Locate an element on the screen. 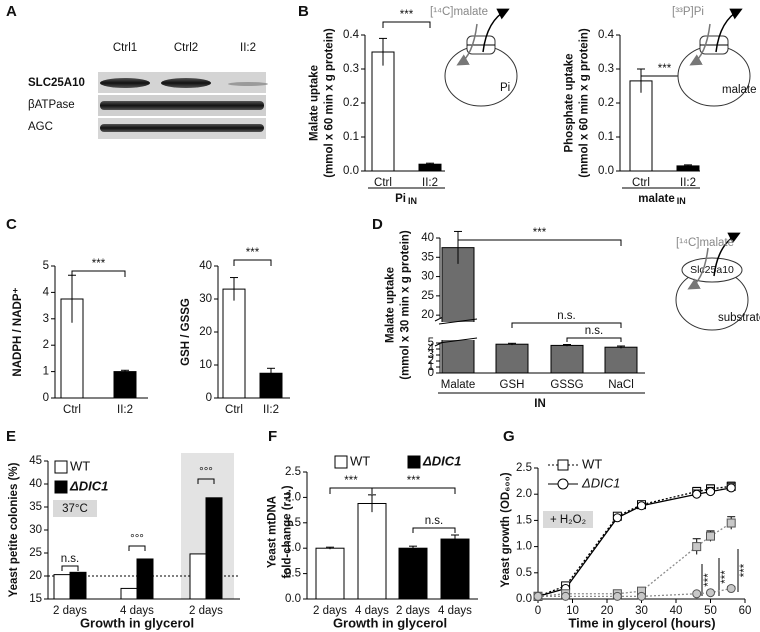  y-axis-label: GSH / GSSG is located at coordinates (186, 332).